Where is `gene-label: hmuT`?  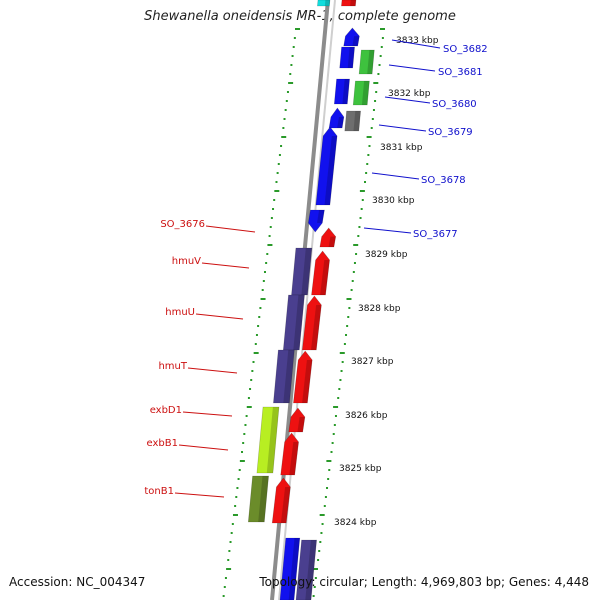
gene-label: hmuT is located at coordinates (172, 366).